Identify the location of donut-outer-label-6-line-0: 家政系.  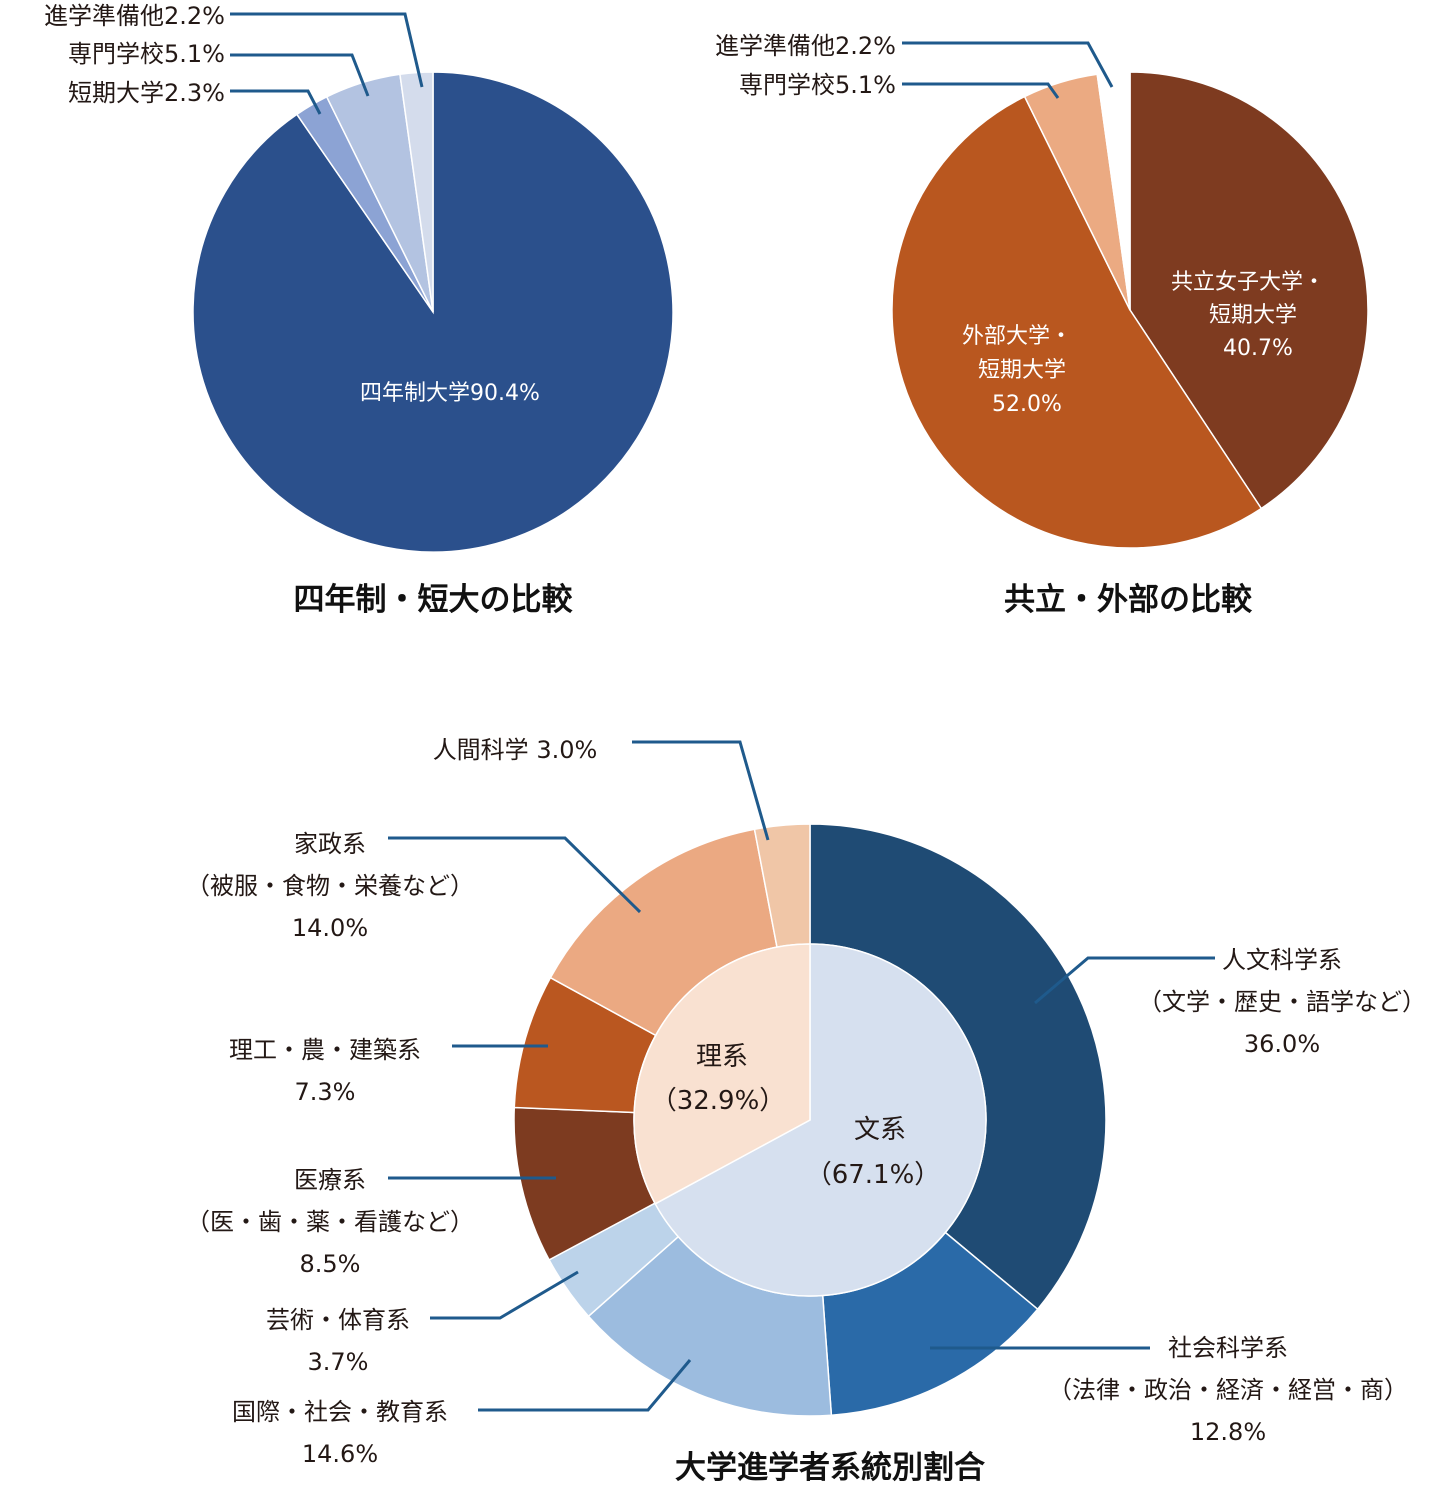
(330, 844).